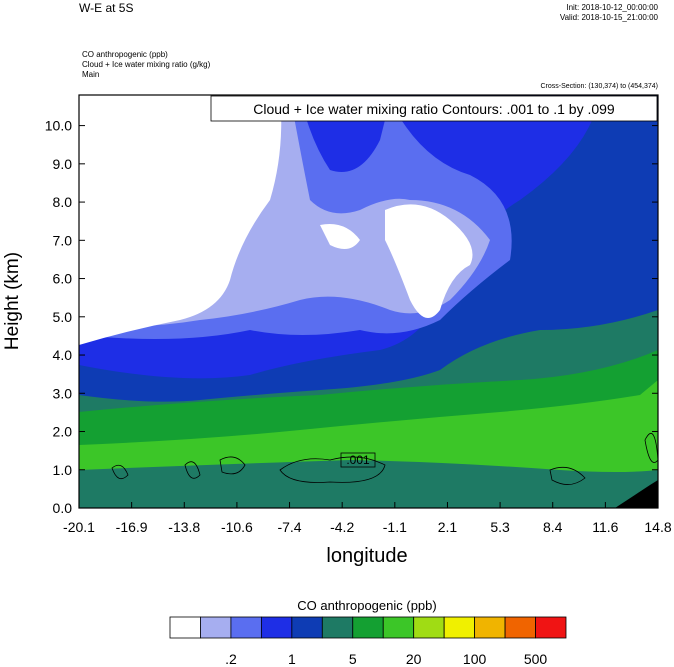 The width and height of the screenshot is (674, 667). What do you see at coordinates (599, 86) in the screenshot?
I see `cross-section-label: Cross-Section: (130,374) to (454,374)` at bounding box center [599, 86].